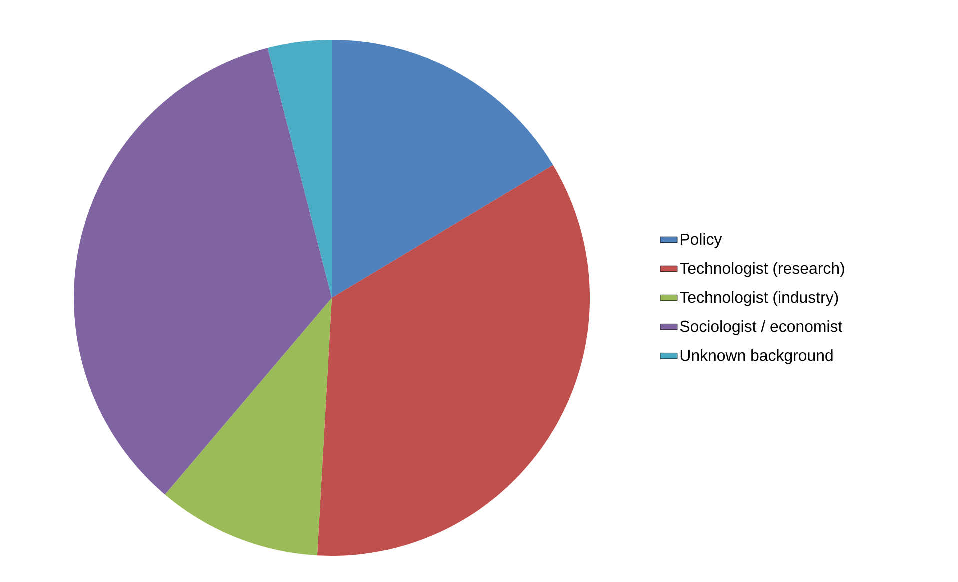  What do you see at coordinates (762, 270) in the screenshot?
I see `legend-label: Technologist (research)` at bounding box center [762, 270].